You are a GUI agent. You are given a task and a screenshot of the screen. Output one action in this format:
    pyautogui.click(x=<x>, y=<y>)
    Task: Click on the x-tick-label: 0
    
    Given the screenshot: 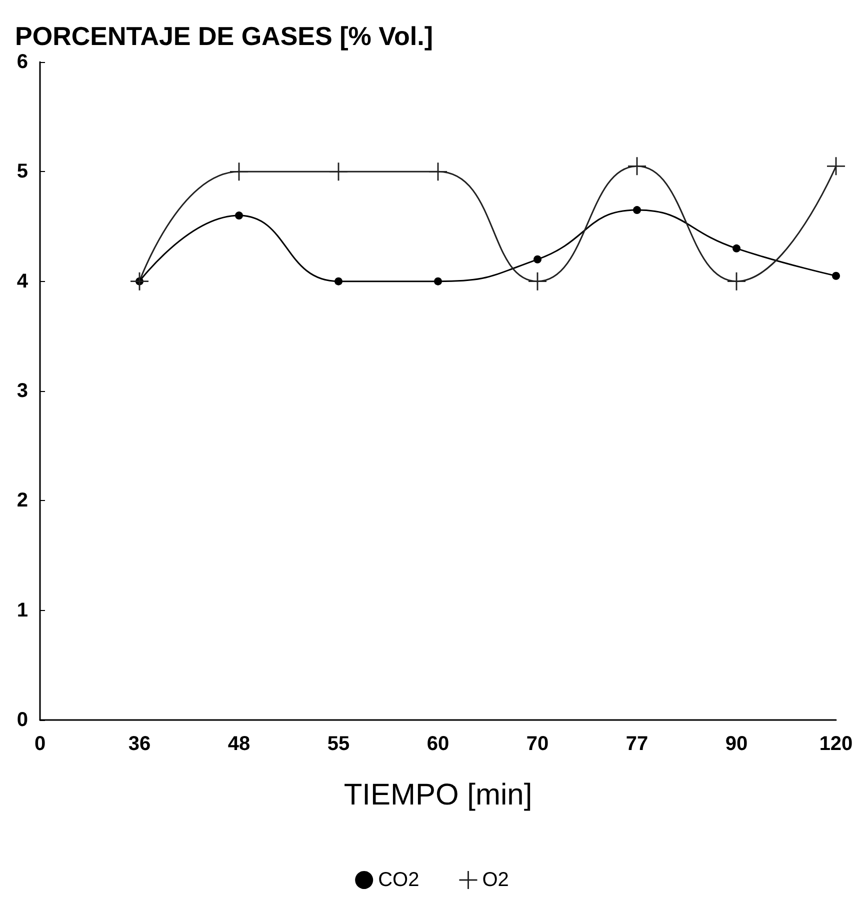 What is the action you would take?
    pyautogui.click(x=40, y=744)
    